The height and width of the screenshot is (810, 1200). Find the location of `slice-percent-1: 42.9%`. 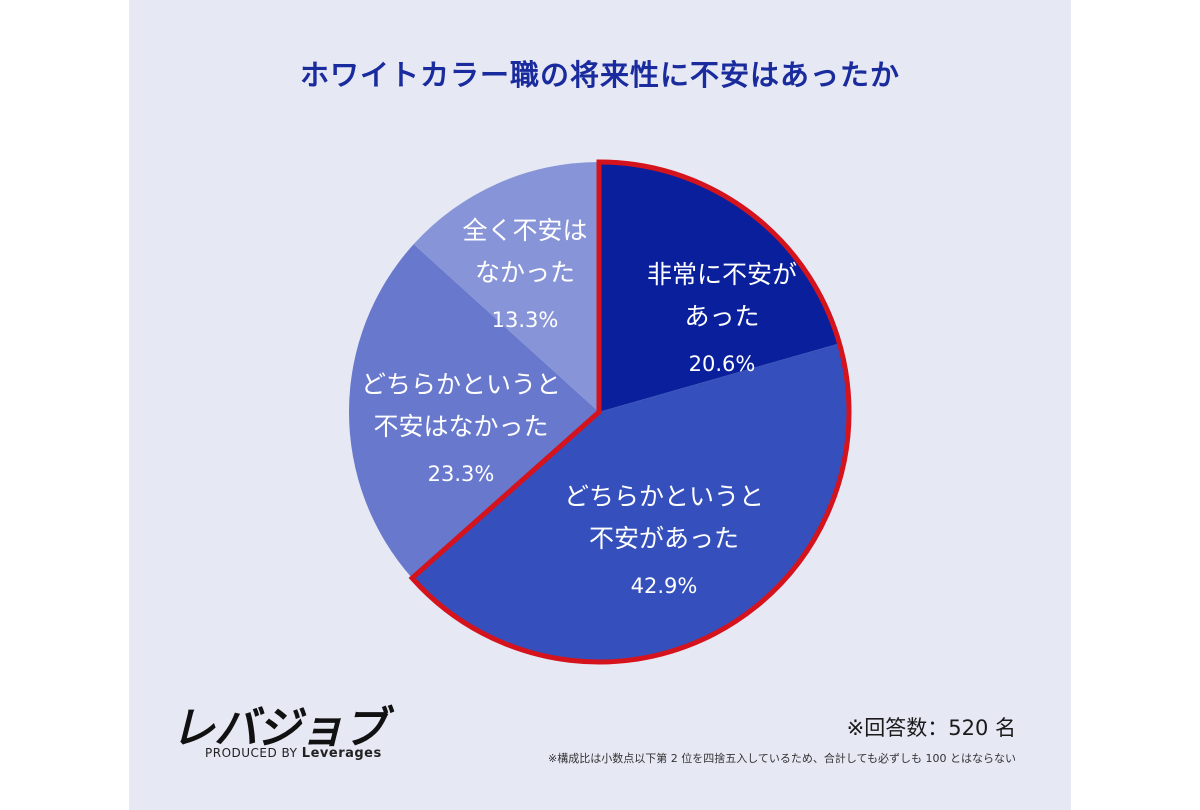

slice-percent-1: 42.9% is located at coordinates (664, 586).